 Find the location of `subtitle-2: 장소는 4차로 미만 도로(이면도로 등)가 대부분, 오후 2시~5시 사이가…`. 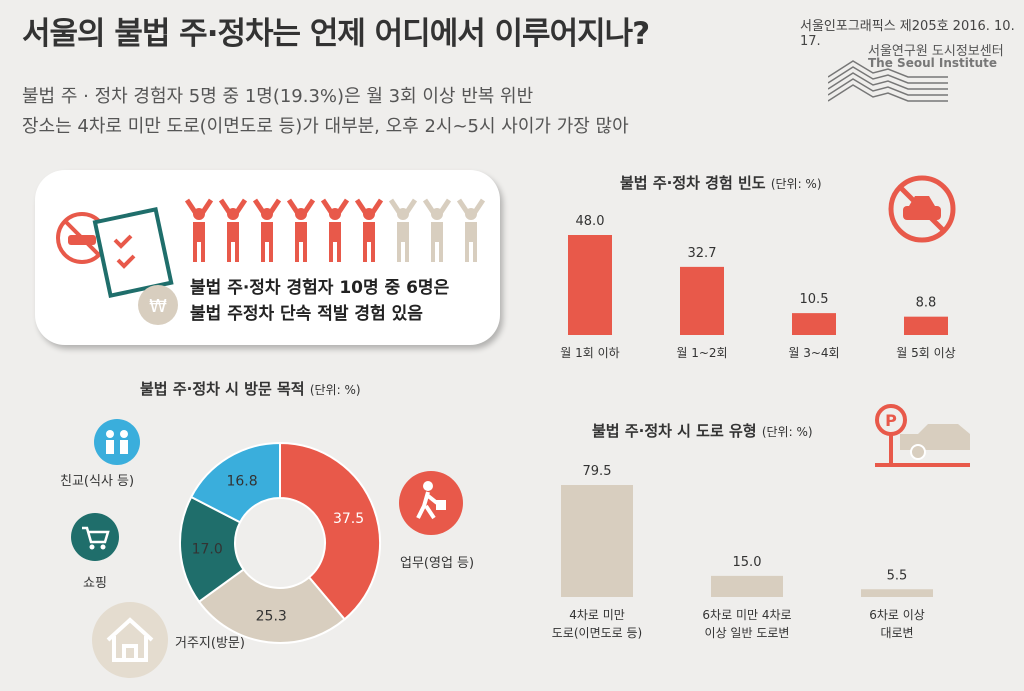

subtitle-2: 장소는 4차로 미만 도로(이면도로 등)가 대부분, 오후 2시~5시 사이가… is located at coordinates (325, 126).